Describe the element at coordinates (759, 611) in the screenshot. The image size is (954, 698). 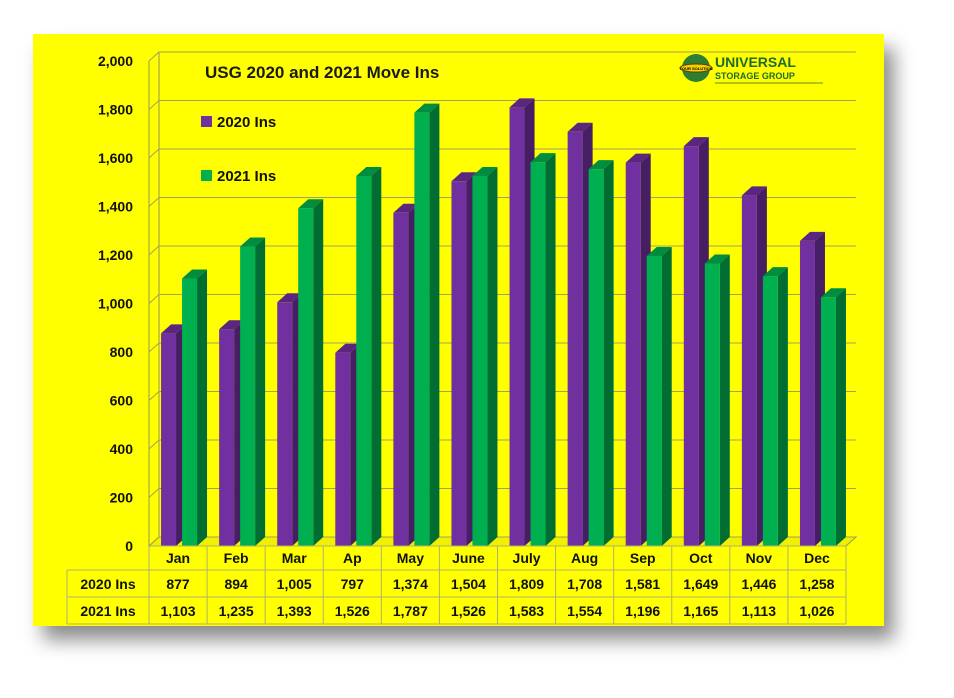
I see `data-label-2021: 1,113` at that location.